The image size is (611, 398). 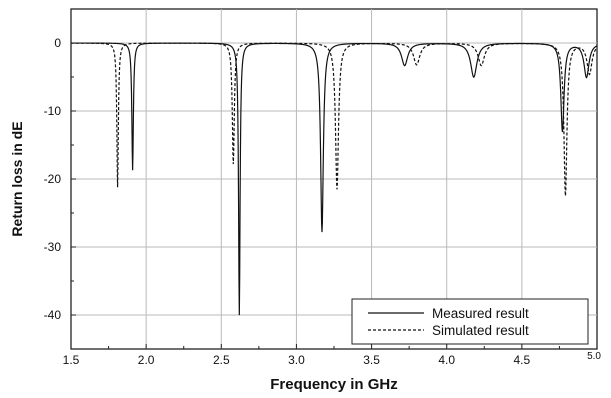 What do you see at coordinates (221, 360) in the screenshot?
I see `x-tick-label: 2.5` at bounding box center [221, 360].